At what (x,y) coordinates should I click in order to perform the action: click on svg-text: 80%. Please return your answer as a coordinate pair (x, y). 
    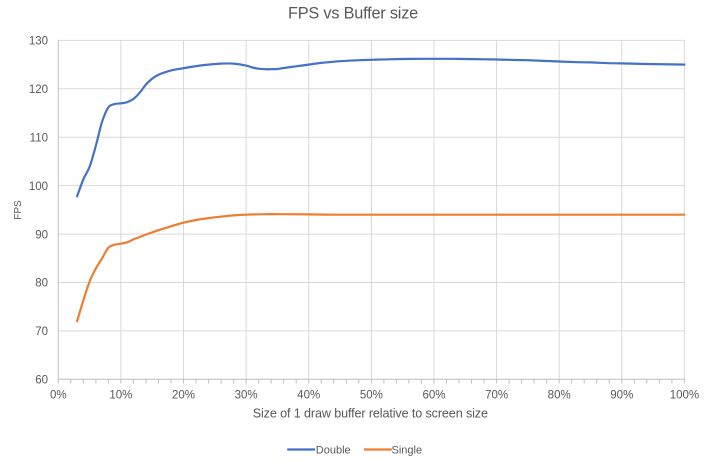
    Looking at the image, I should click on (559, 395).